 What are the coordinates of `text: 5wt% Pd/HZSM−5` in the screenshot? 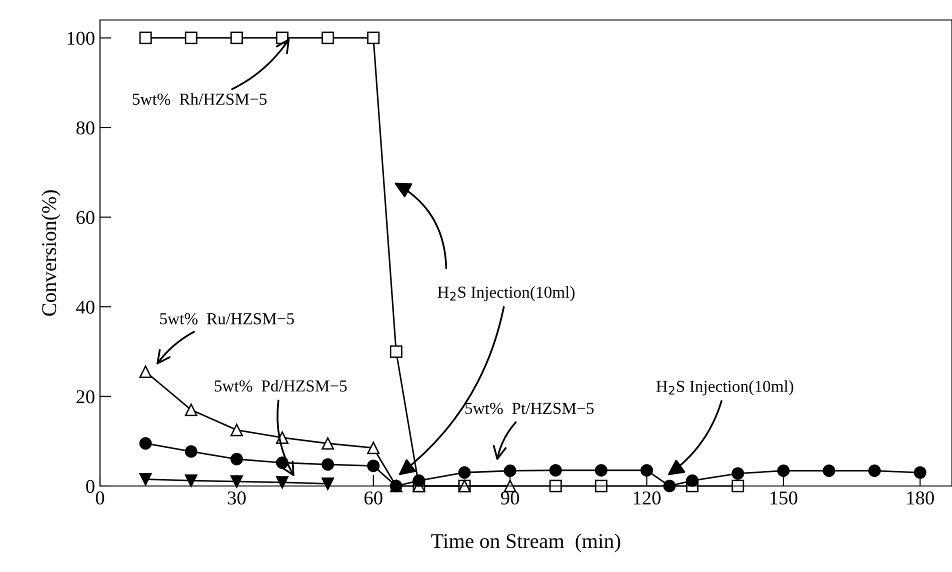 It's located at (280, 386).